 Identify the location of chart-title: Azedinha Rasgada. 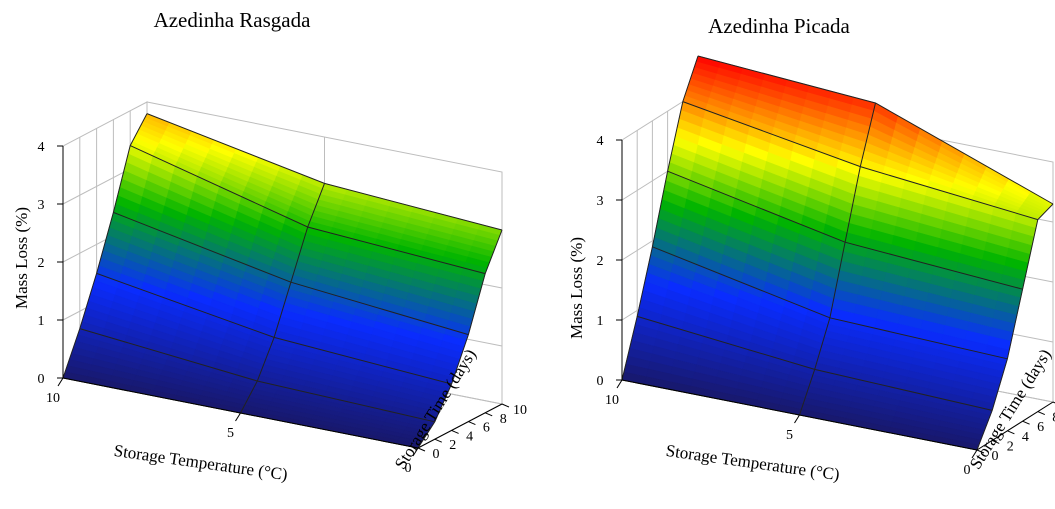
(233, 20).